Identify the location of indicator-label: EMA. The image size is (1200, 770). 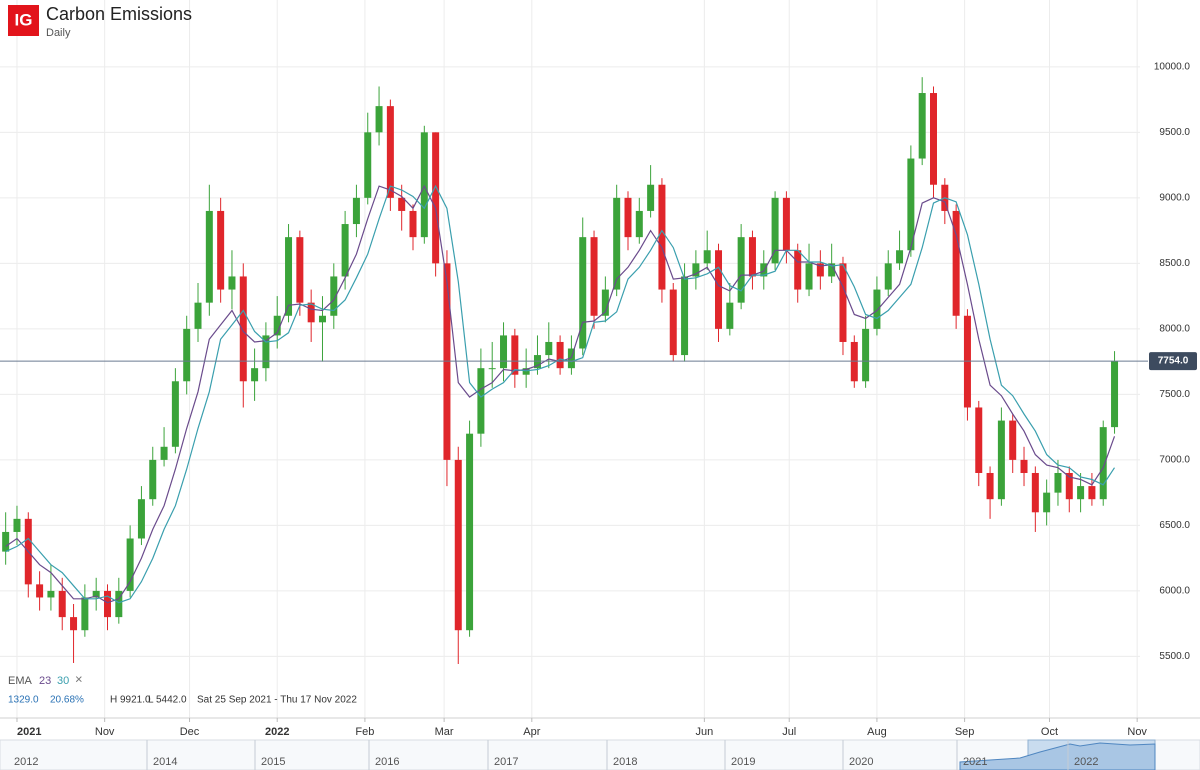
(20, 681).